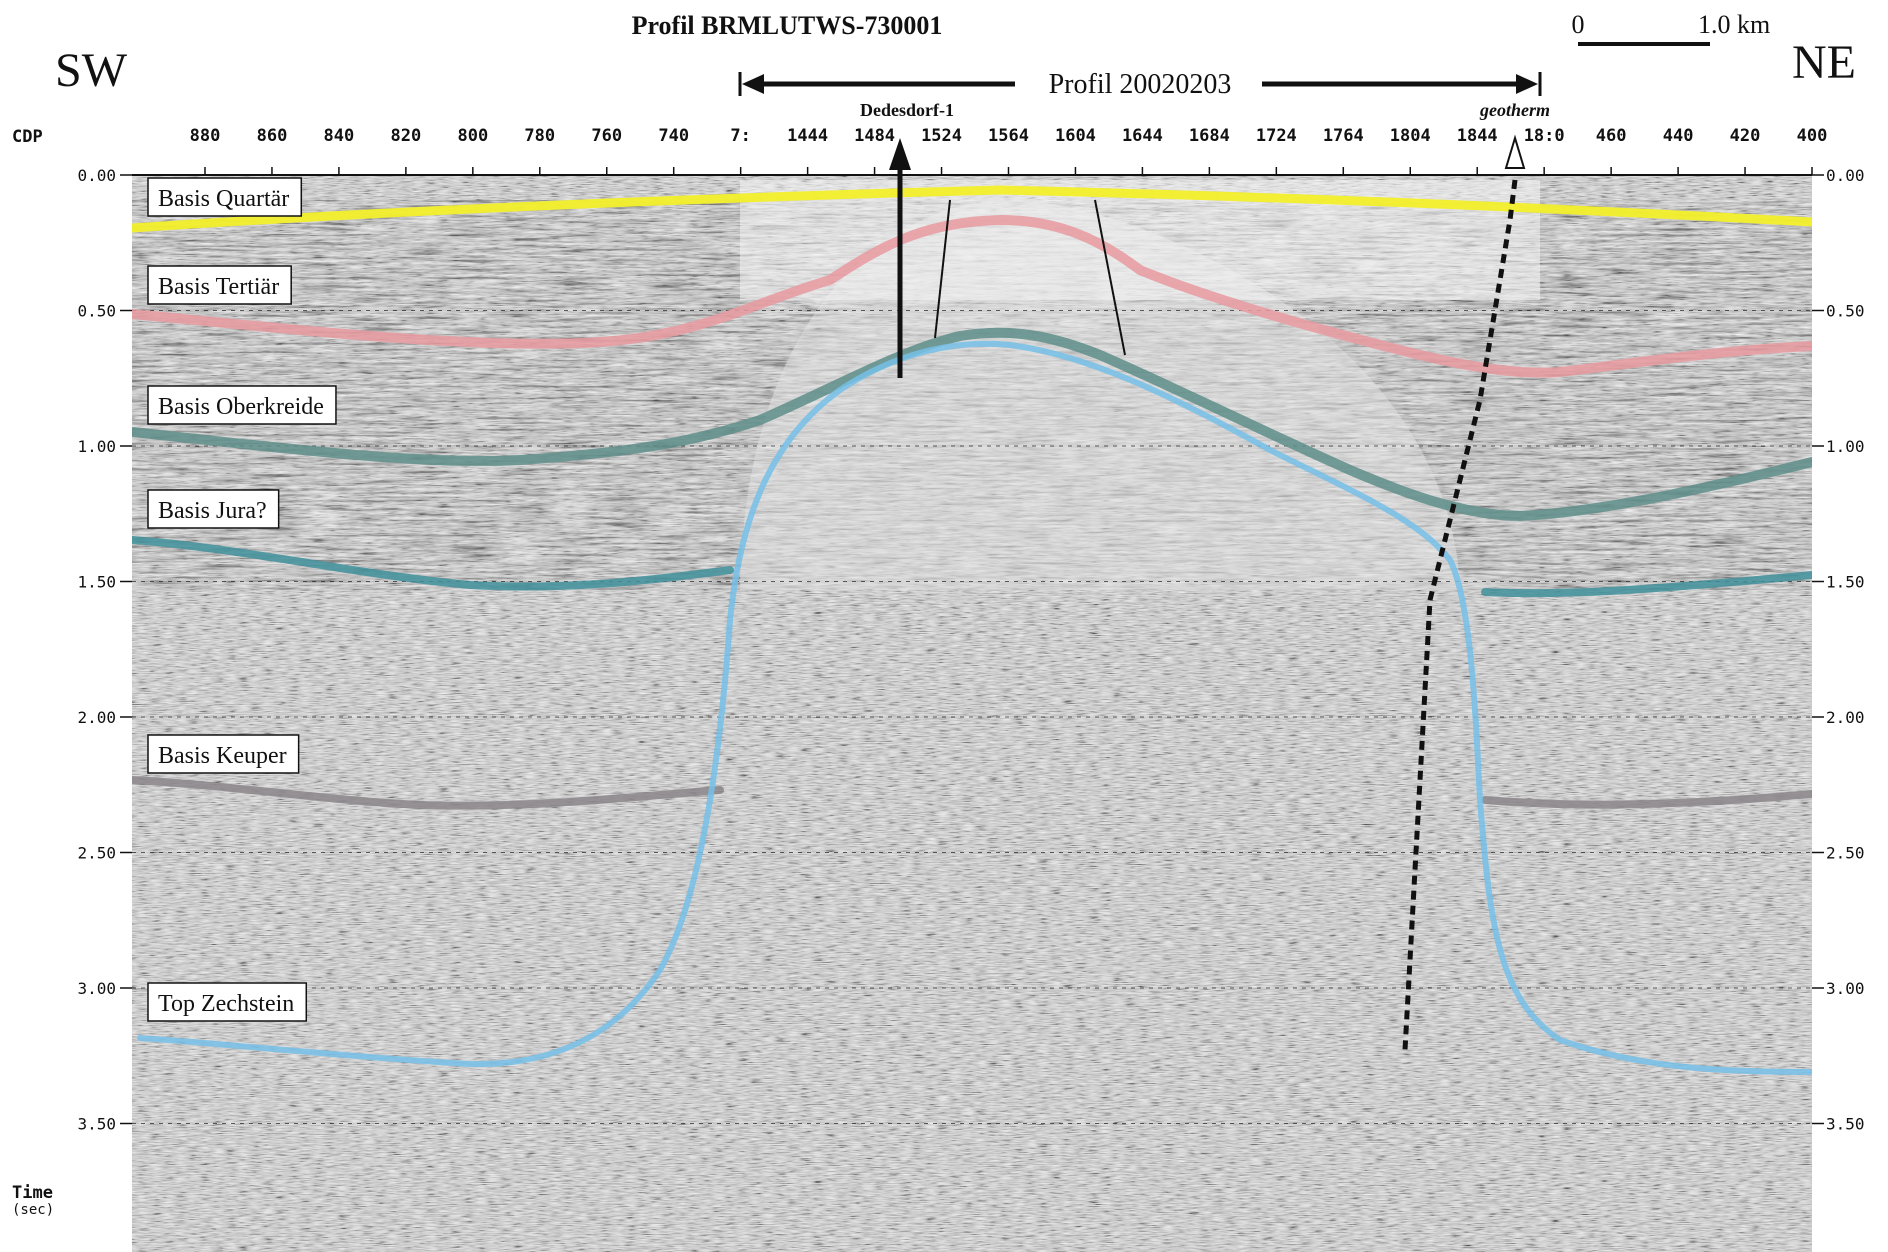  I want to click on cdp-tick-label: 1684, so click(1209, 136).